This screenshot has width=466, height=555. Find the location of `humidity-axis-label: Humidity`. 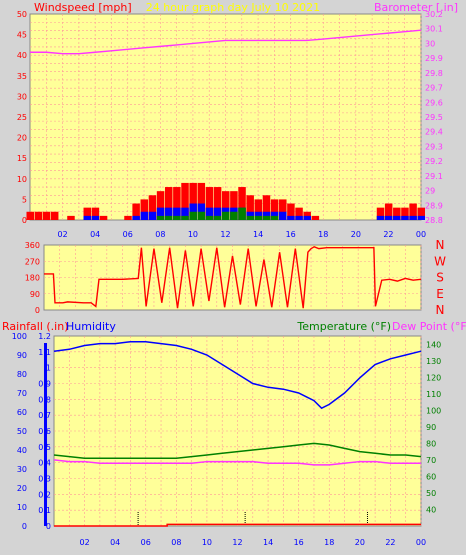

humidity-axis-label: Humidity is located at coordinates (91, 326).